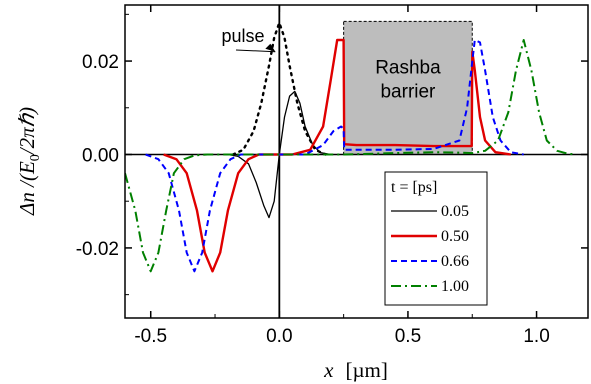 Image resolution: width=591 pixels, height=384 pixels. I want to click on y-tick-label: 0.00, so click(100, 155).